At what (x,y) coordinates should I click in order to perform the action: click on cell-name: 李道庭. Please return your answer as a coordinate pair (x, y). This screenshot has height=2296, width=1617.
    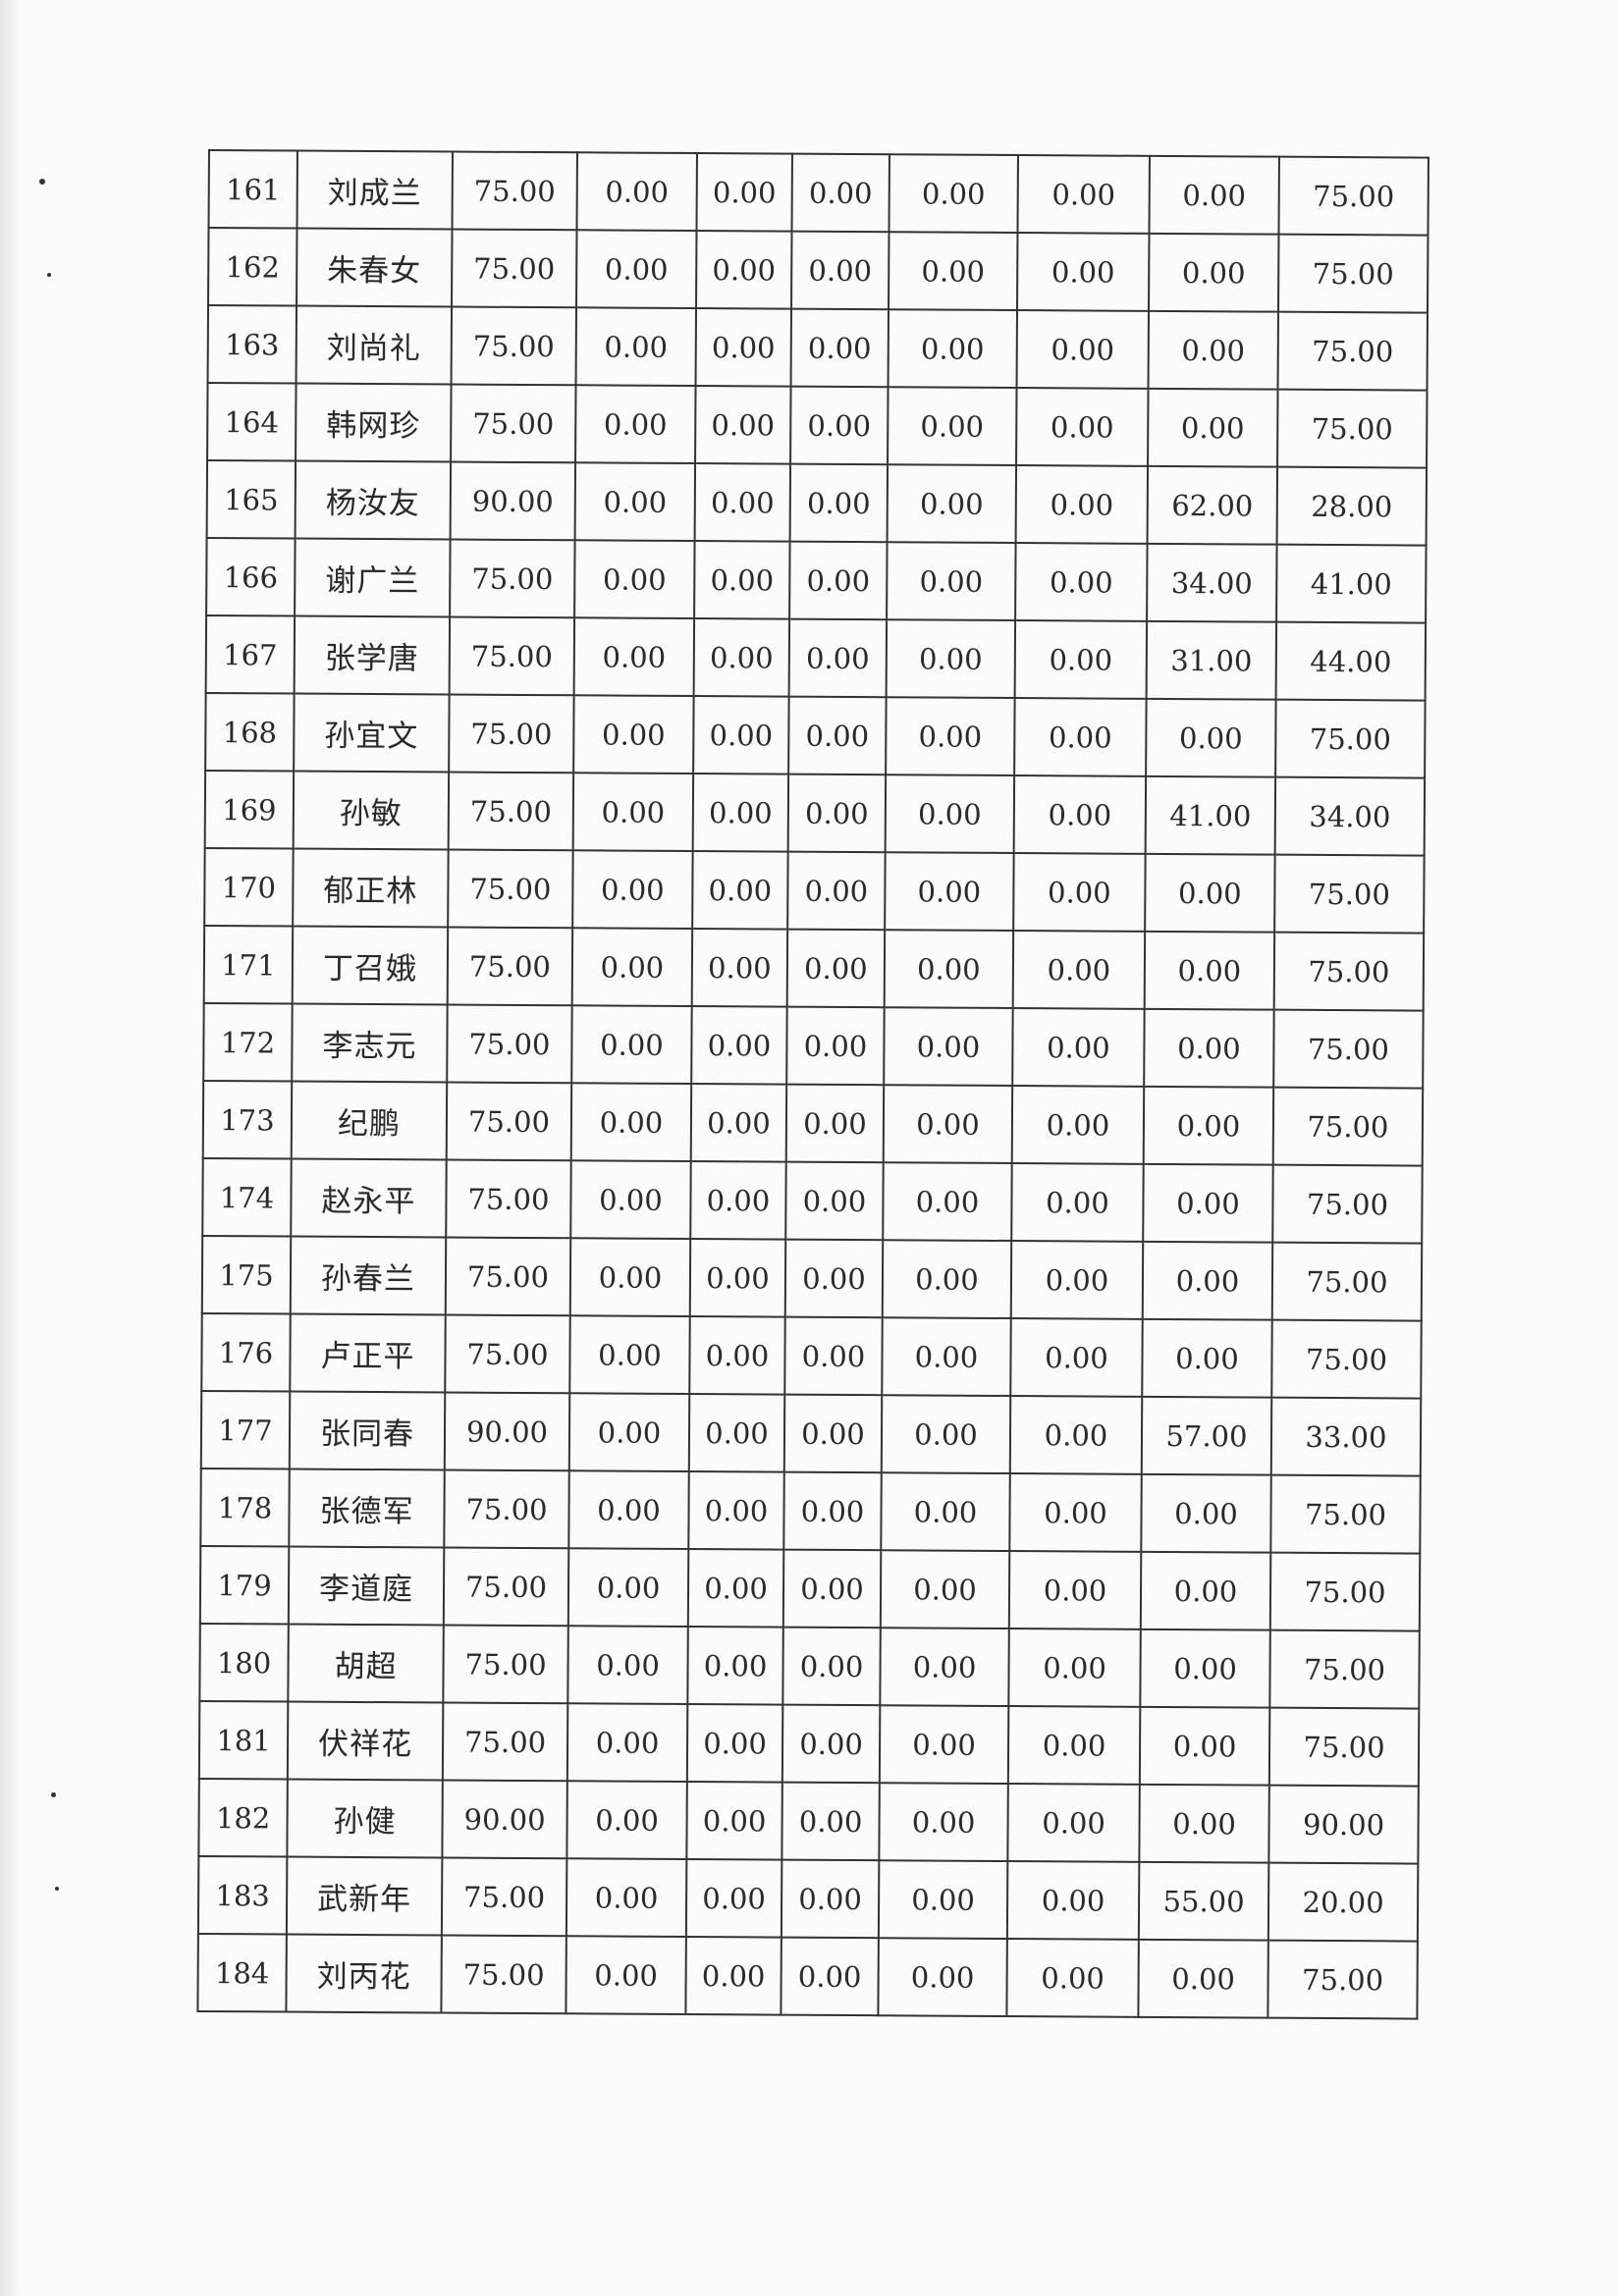
    Looking at the image, I should click on (367, 1586).